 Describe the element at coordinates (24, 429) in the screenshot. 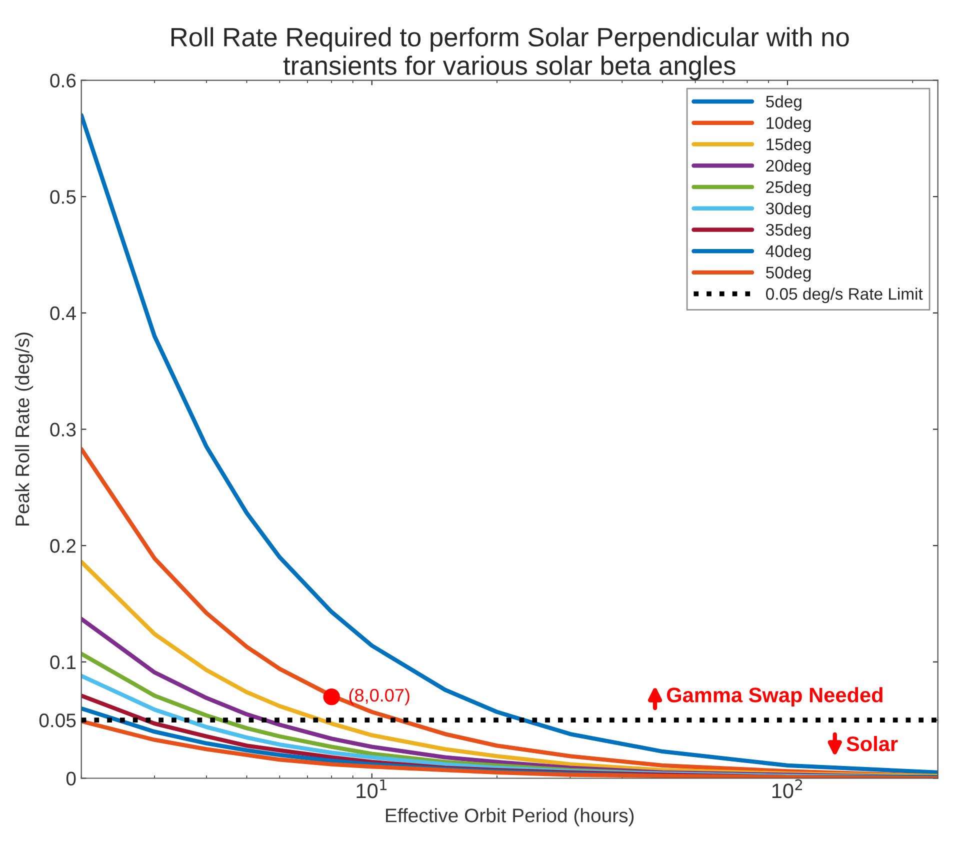

I see `y-axis-title: Peak Roll Rate (deg/s)` at that location.